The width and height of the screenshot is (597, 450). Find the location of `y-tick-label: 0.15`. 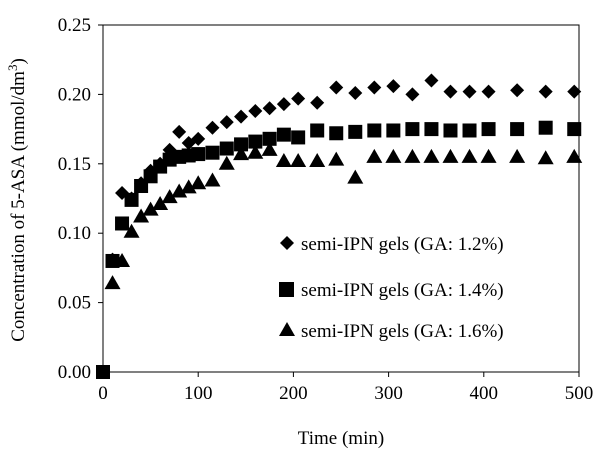

y-tick-label: 0.15 is located at coordinates (74, 164).